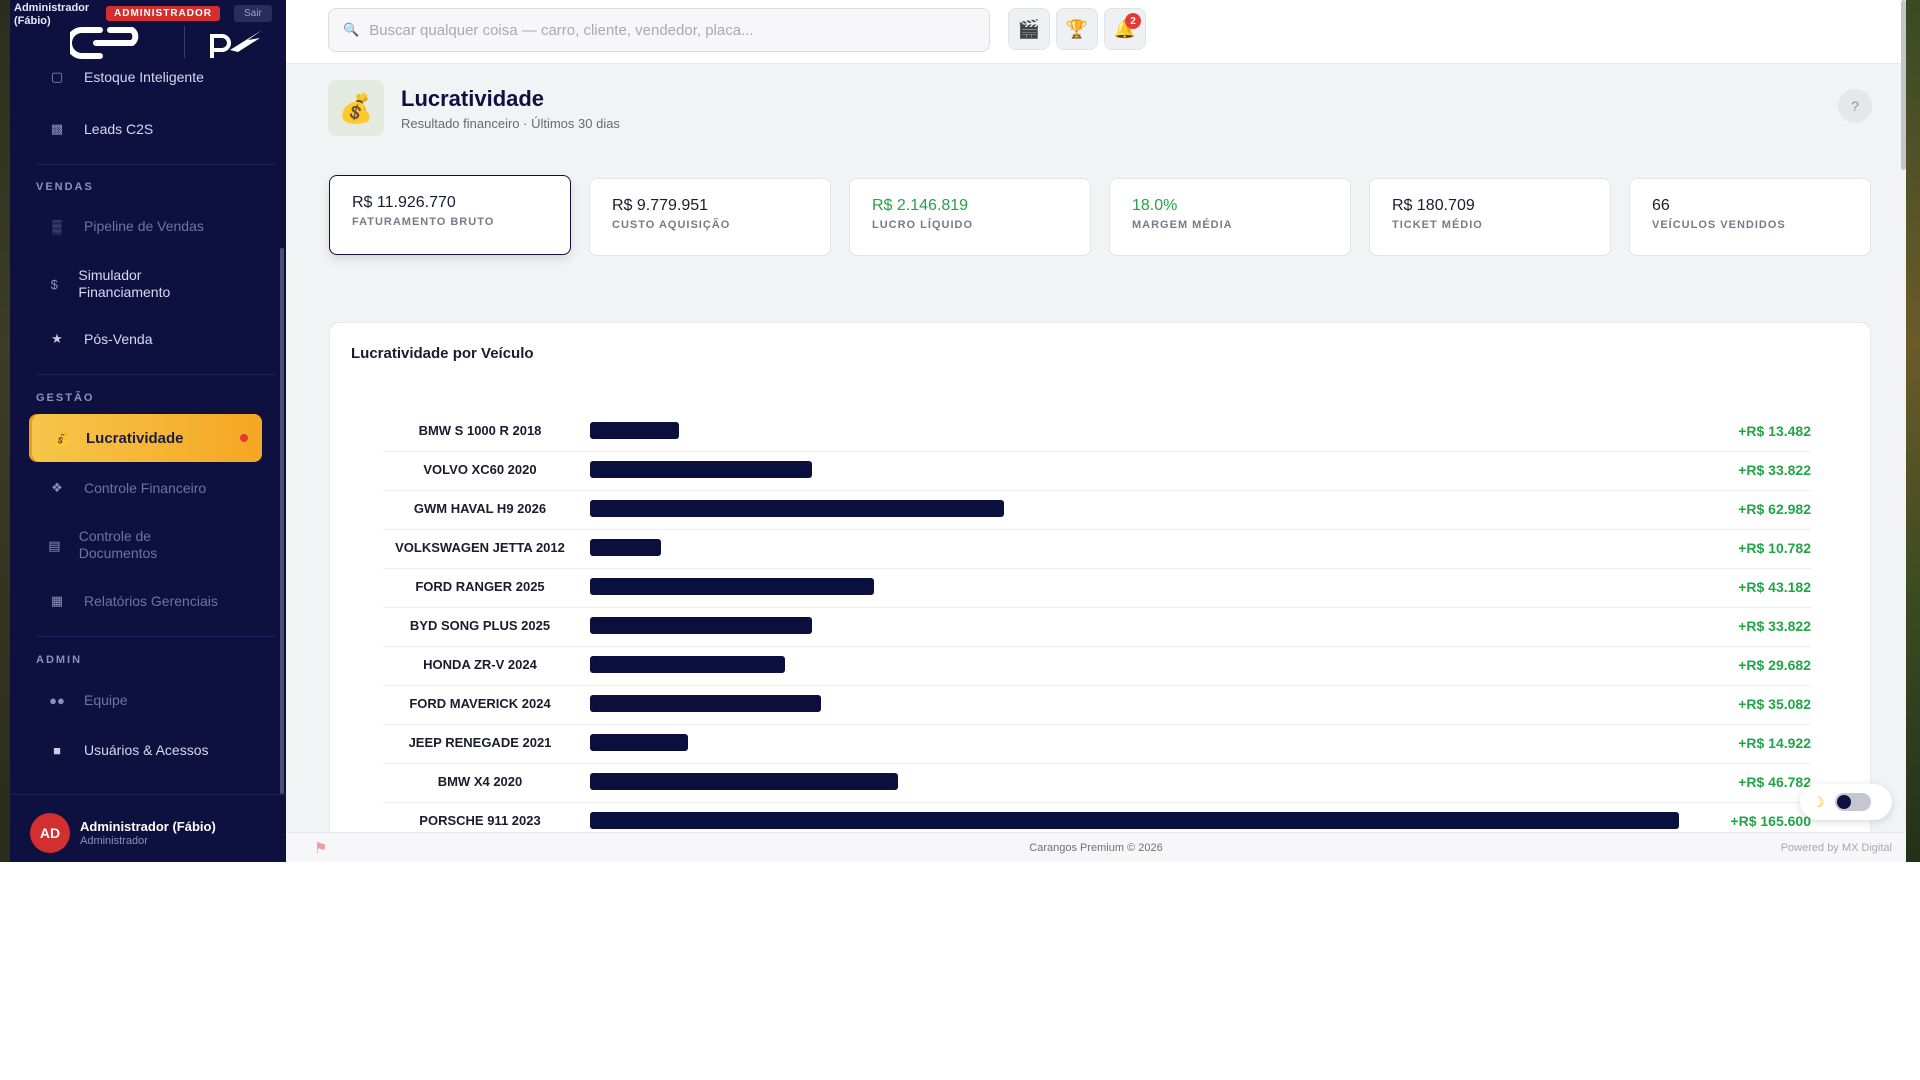 The width and height of the screenshot is (1920, 1080). What do you see at coordinates (480, 625) in the screenshot?
I see `vehicle-label: BYD SONG PLUS 2025` at bounding box center [480, 625].